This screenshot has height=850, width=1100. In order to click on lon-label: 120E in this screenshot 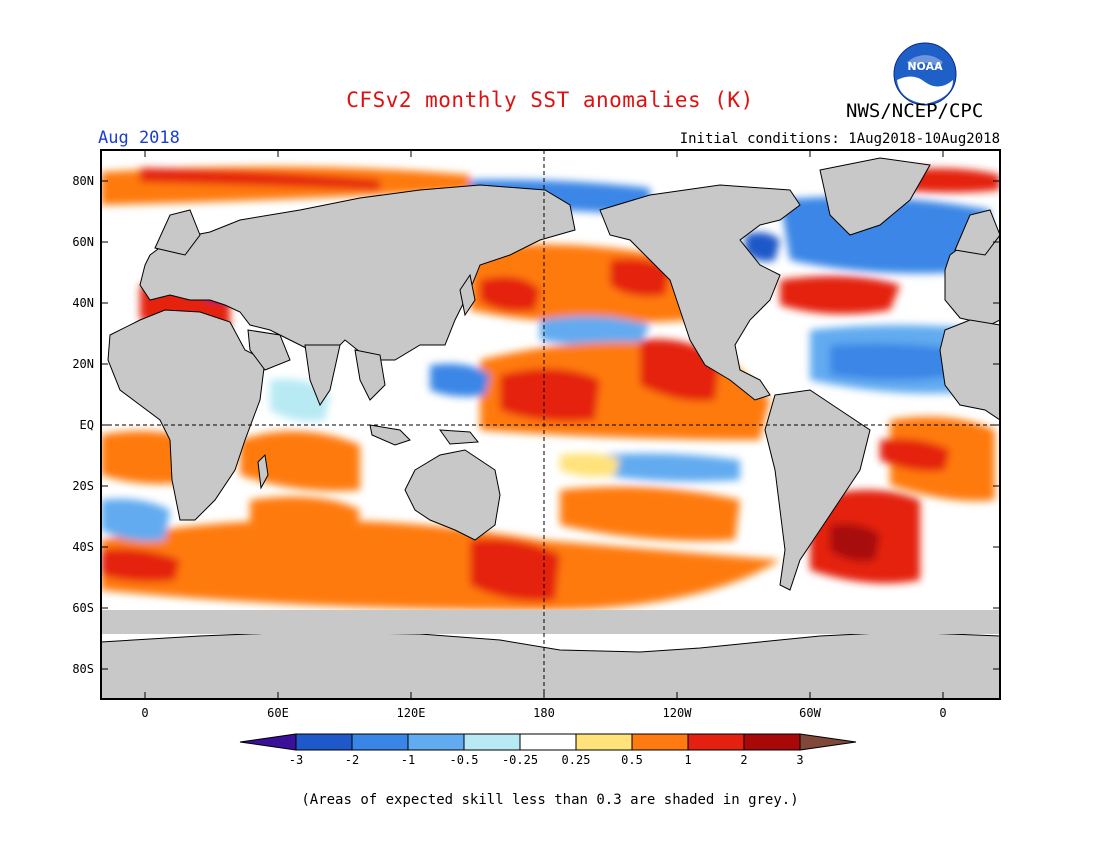, I will do `click(411, 713)`.